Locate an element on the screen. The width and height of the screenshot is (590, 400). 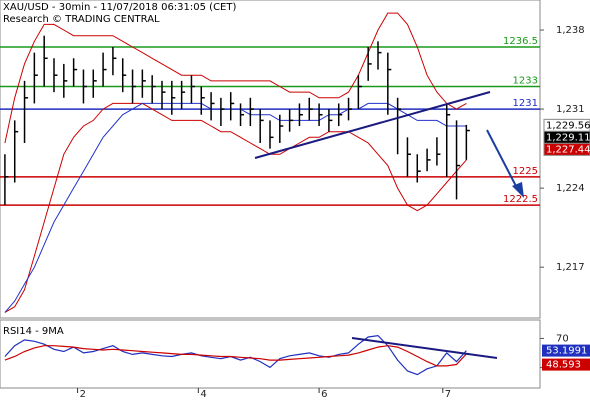
y-tick-label: 1,217 is located at coordinates (570, 267).